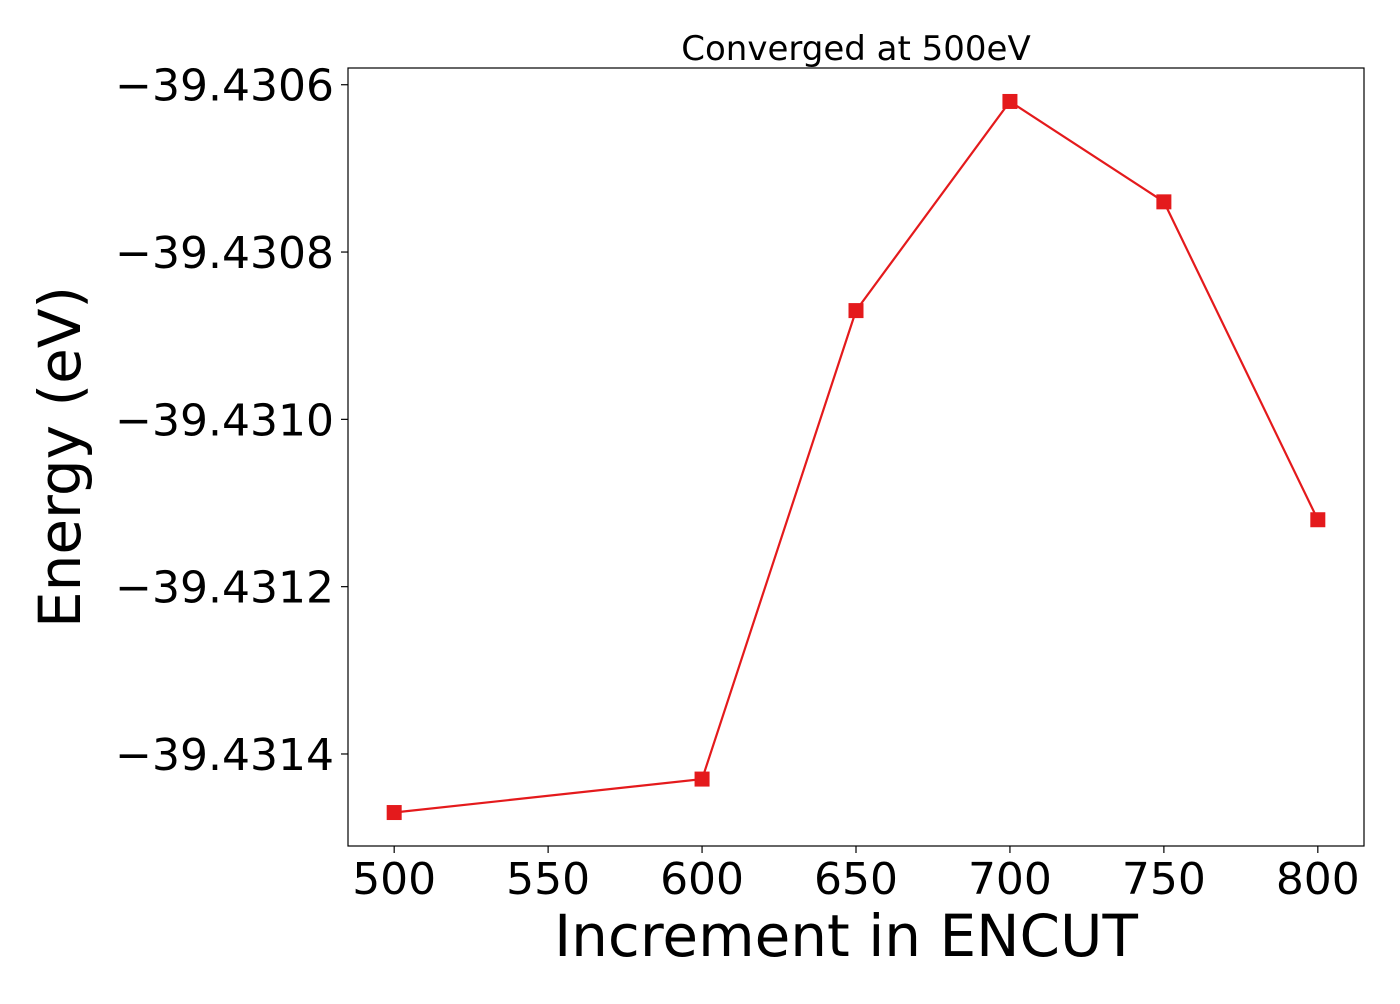 This screenshot has height=1004, width=1400. What do you see at coordinates (702, 879) in the screenshot?
I see `x-tick-label: 600` at bounding box center [702, 879].